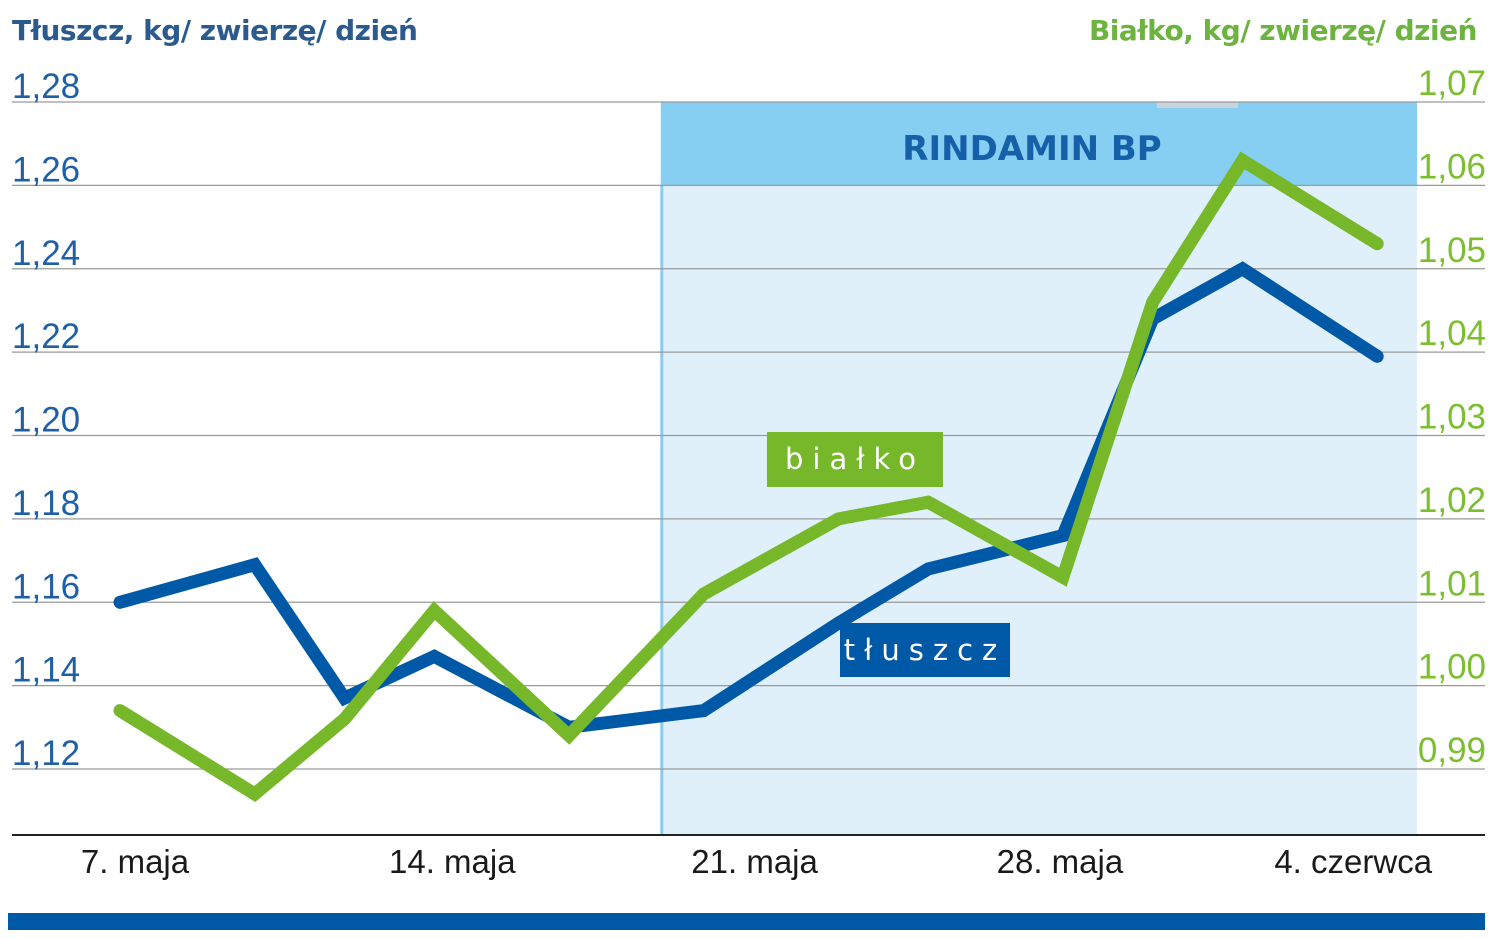  Describe the element at coordinates (452, 861) in the screenshot. I see `x-tick-label: 14. maja` at that location.